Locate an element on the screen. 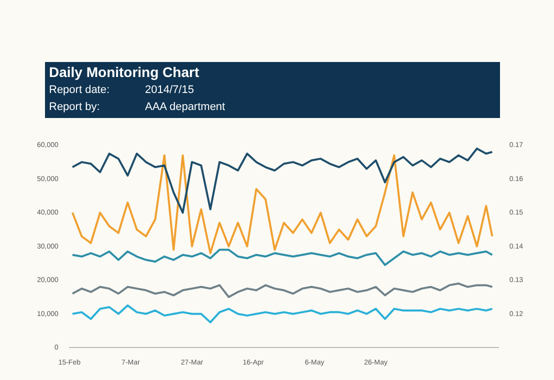  text: 2014/7/15 is located at coordinates (169, 90).